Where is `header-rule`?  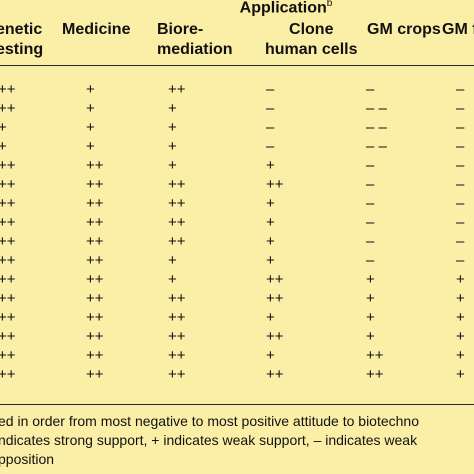 header-rule is located at coordinates (237, 65).